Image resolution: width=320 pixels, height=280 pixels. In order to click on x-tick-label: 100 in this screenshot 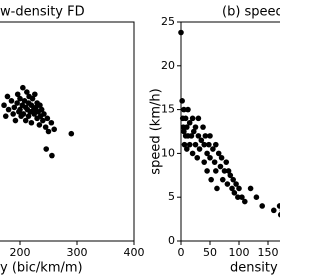, I will do `click(239, 252)`.